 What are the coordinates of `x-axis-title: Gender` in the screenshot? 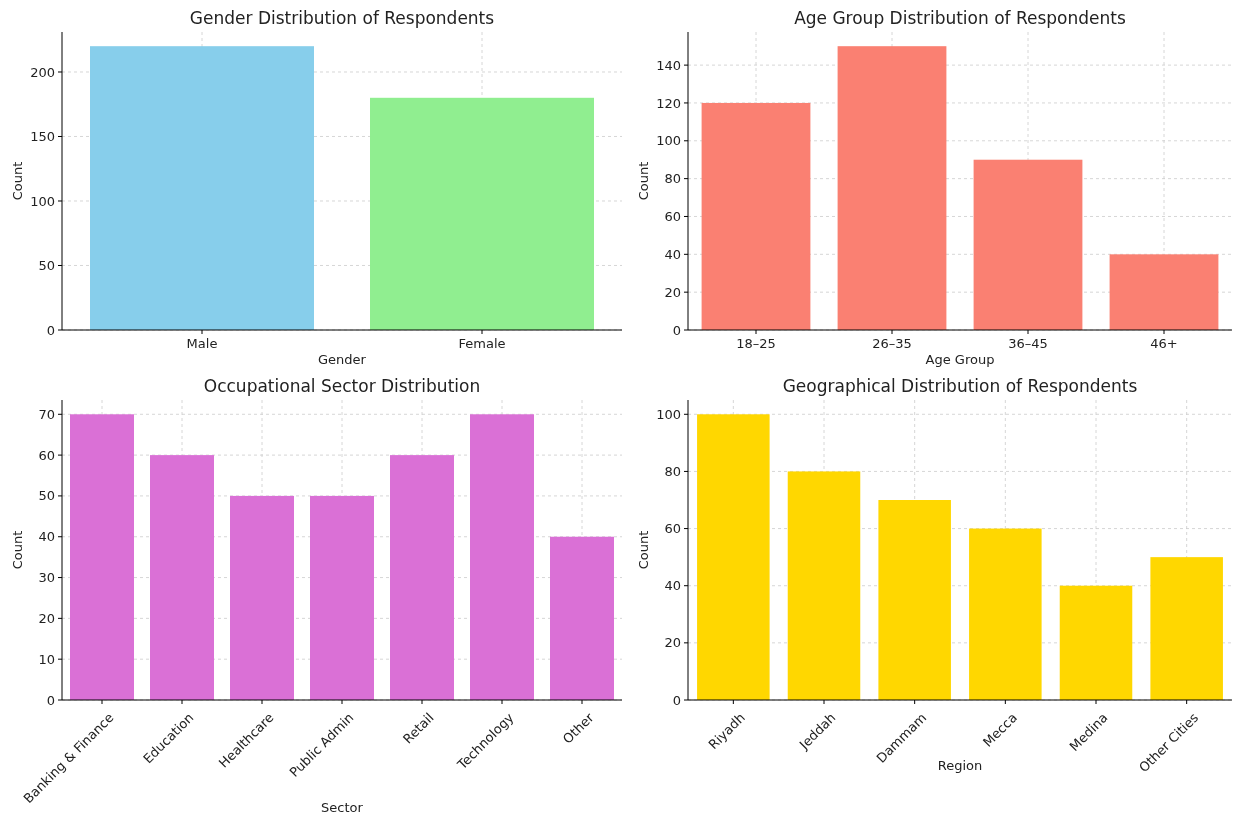 It's located at (342, 359).